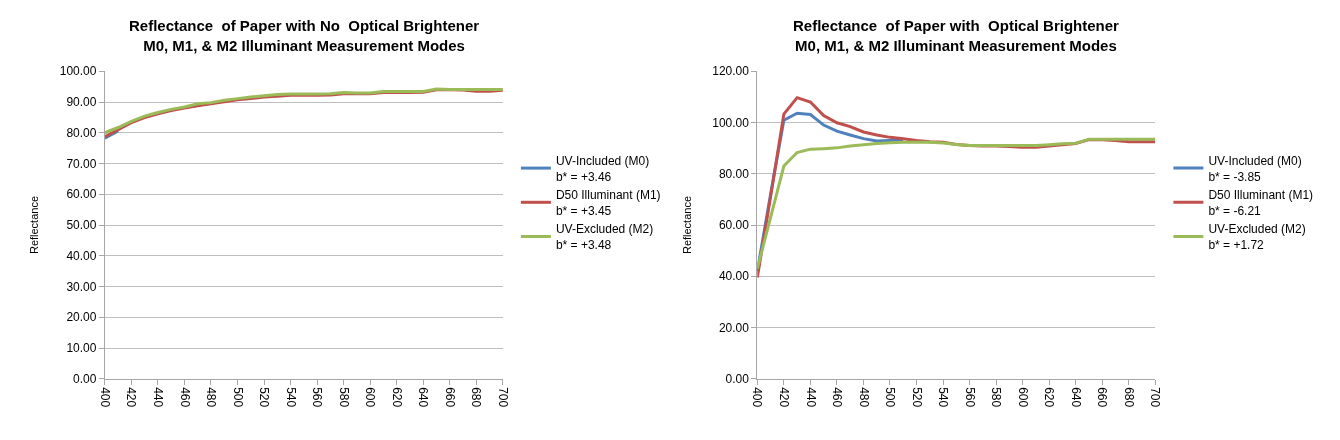  What do you see at coordinates (81, 225) in the screenshot?
I see `y-tick-label: 50.00` at bounding box center [81, 225].